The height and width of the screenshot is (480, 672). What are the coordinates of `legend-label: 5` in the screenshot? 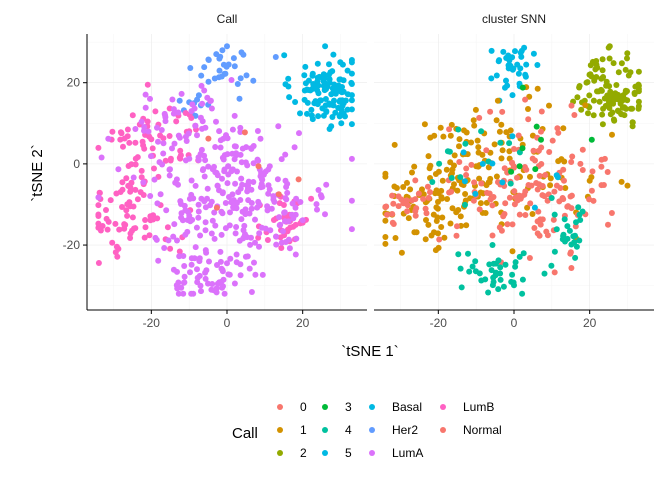 It's located at (348, 453).